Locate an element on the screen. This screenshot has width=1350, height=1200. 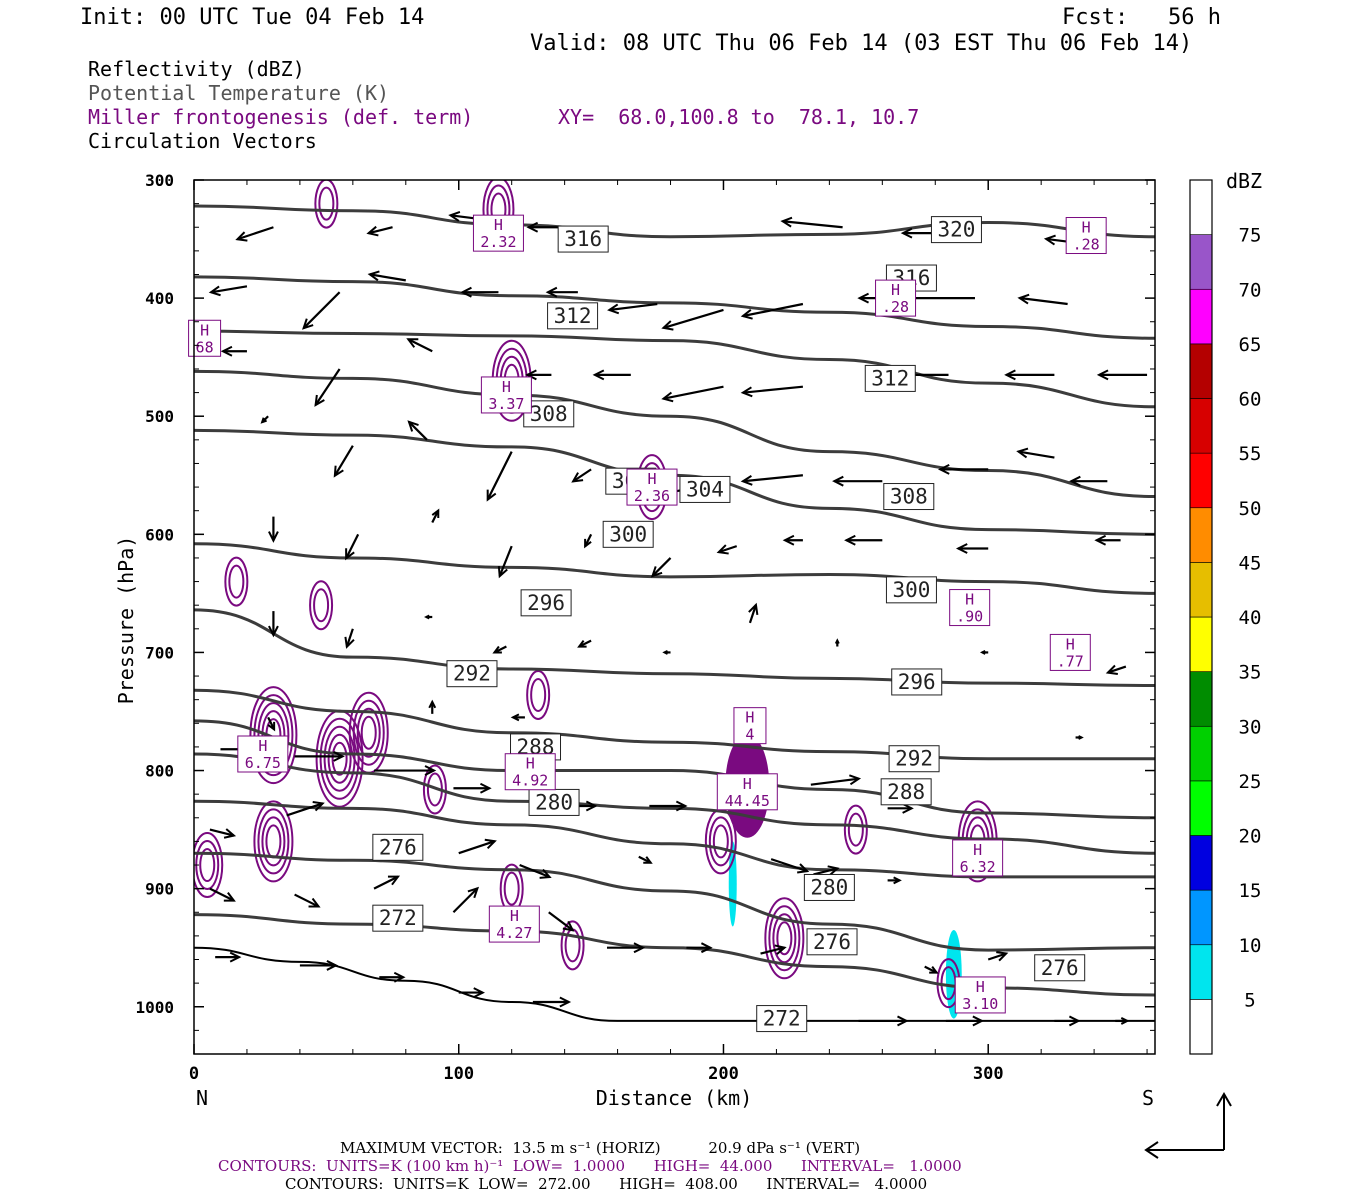
theta-label: 316 is located at coordinates (583, 239).